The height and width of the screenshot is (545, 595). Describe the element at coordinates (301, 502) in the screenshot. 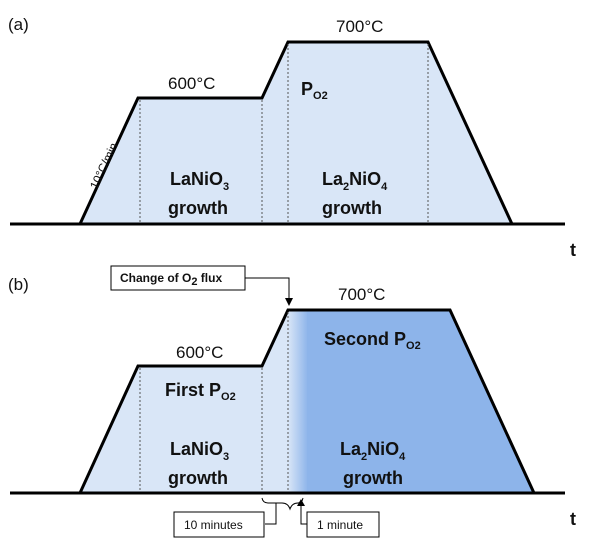

I see `panel-b-connector-arrowhead` at that location.